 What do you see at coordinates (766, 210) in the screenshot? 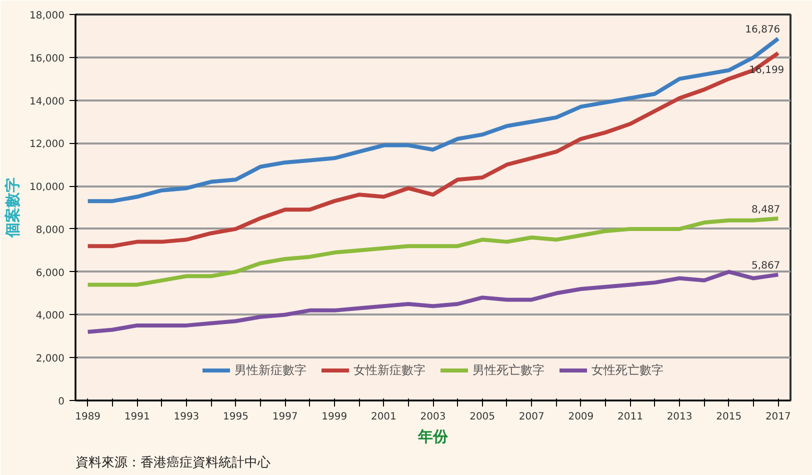
I see `data-label: 8,487` at bounding box center [766, 210].